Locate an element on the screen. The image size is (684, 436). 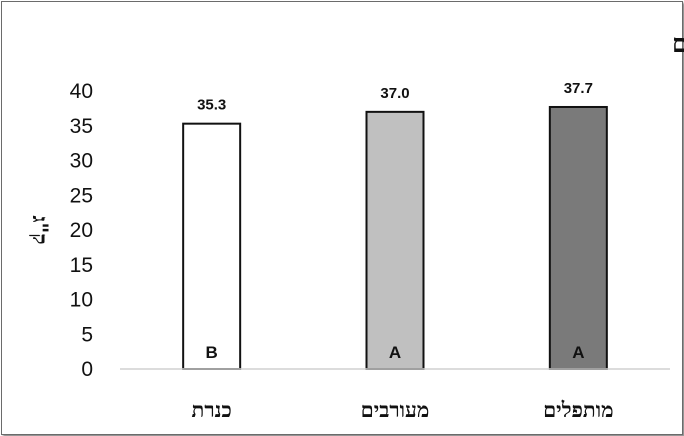
x-axis: כנרת מעורבים מותפלים is located at coordinates (403, 409).